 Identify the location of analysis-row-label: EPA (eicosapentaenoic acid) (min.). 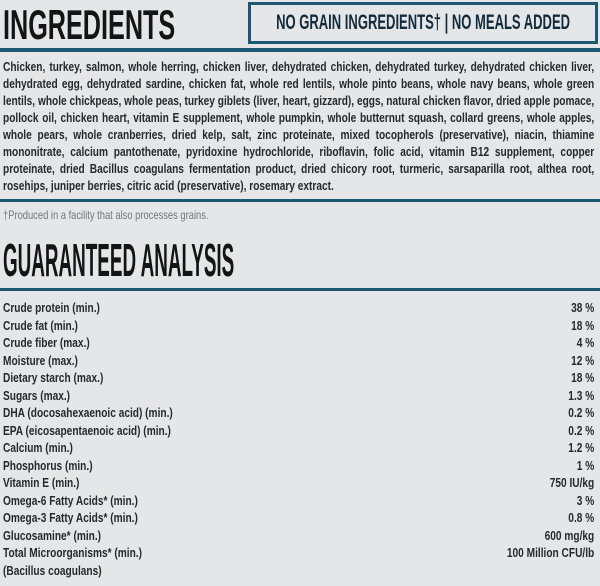
(87, 430).